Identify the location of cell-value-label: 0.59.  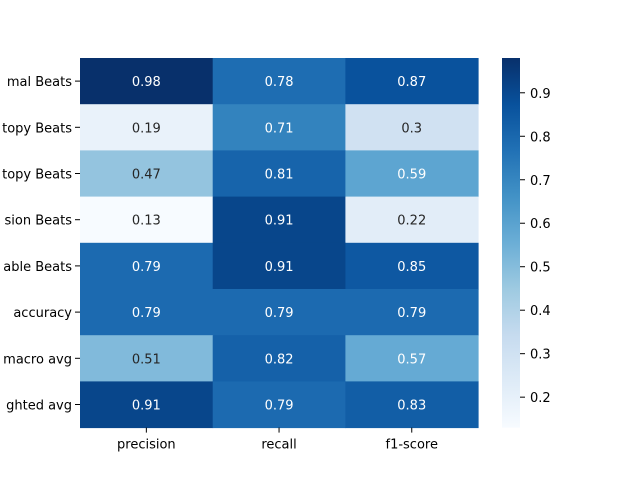
(411, 175).